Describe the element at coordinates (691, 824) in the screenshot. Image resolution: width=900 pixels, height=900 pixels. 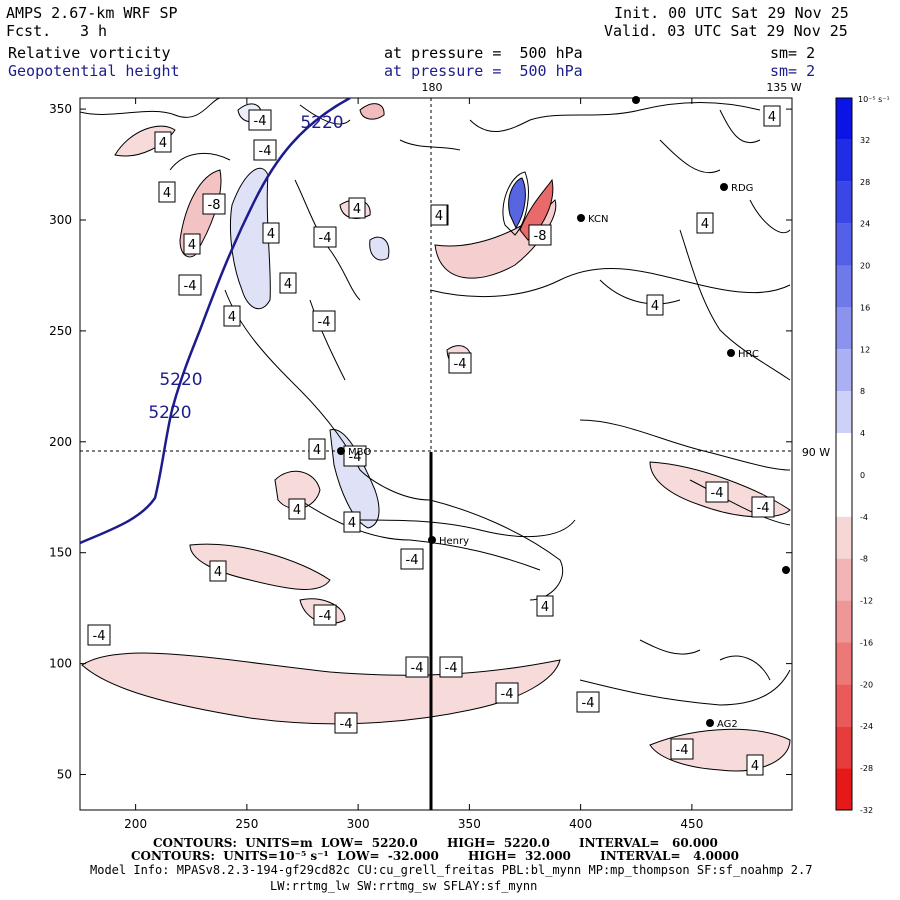
I see `x-tick-label: 450` at that location.